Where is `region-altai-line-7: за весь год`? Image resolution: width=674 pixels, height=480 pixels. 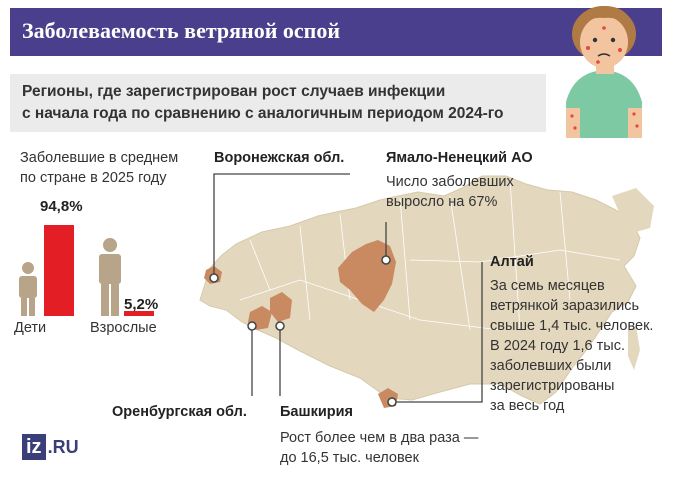
region-altai-line-7: за весь год is located at coordinates (527, 406).